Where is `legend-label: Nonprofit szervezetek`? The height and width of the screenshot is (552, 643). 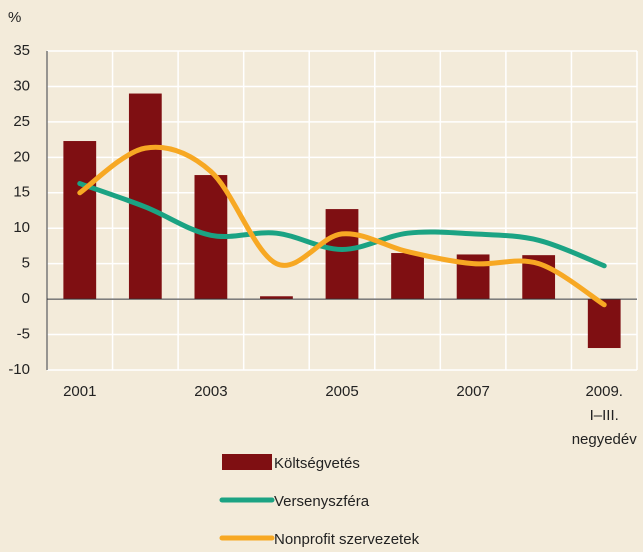 legend-label: Nonprofit szervezetek is located at coordinates (347, 539).